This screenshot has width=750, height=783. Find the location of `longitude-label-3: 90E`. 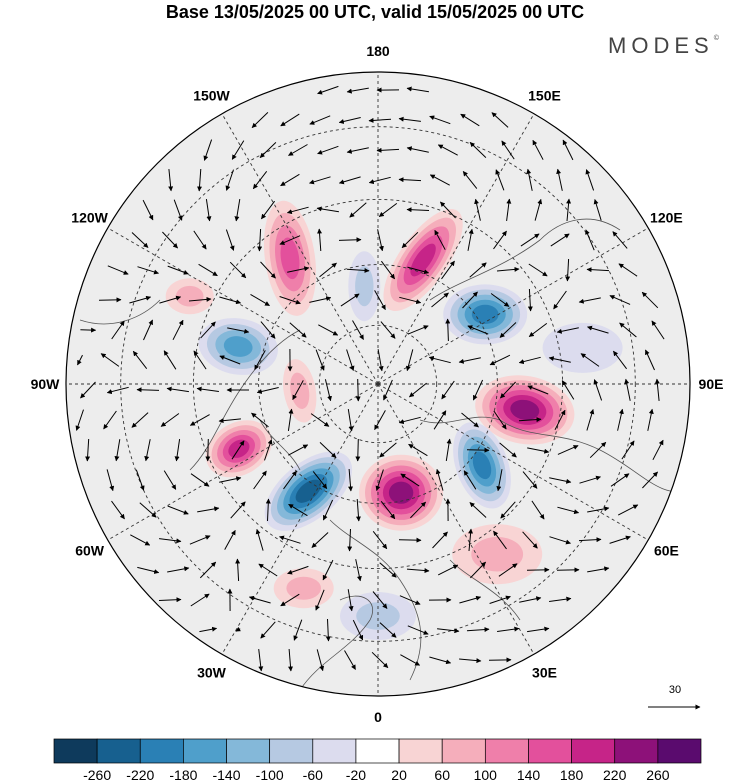

longitude-label-3: 90E is located at coordinates (711, 384).